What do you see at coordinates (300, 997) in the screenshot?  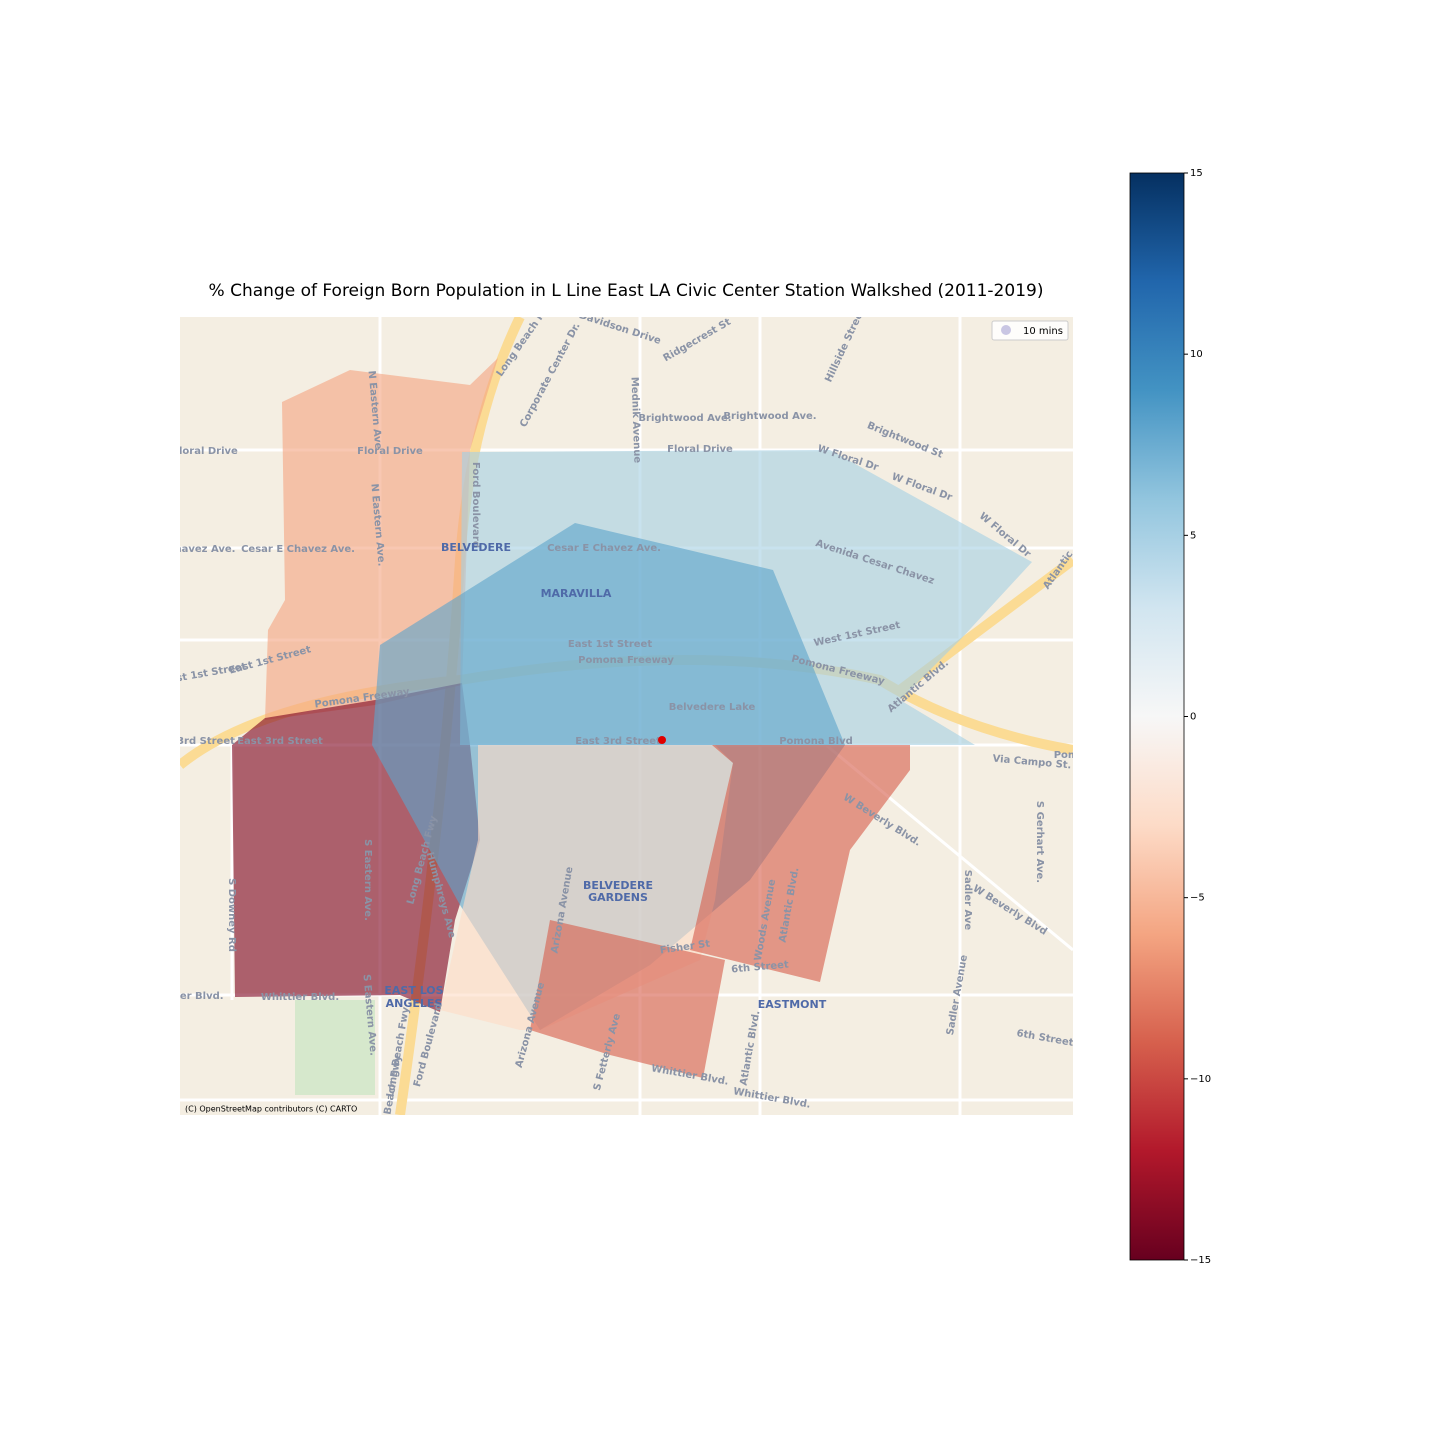 I see `map-label: Whittier Blvd.` at bounding box center [300, 997].